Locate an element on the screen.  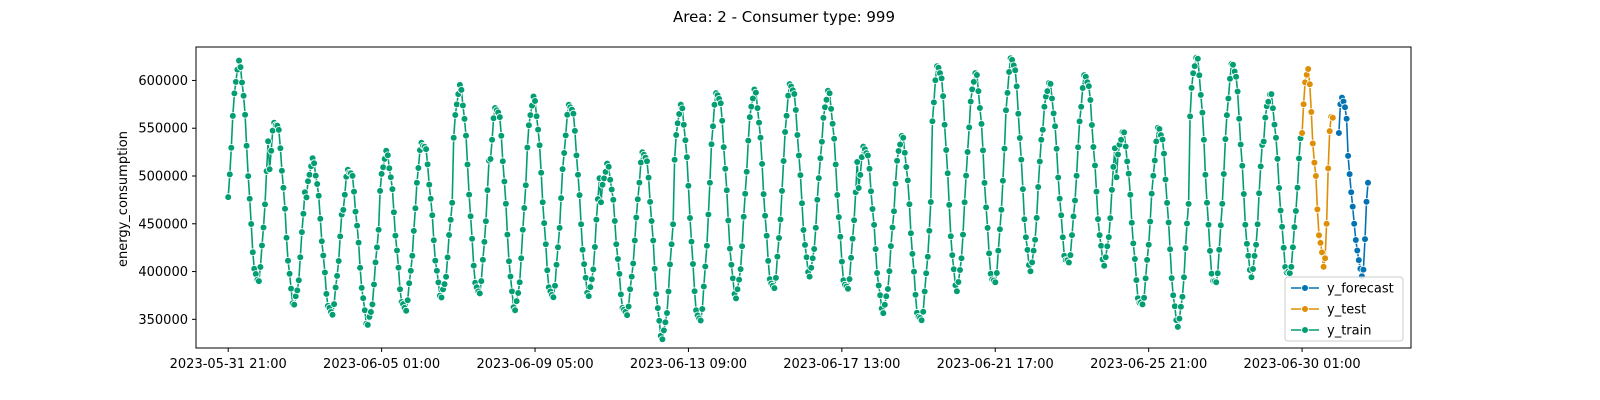
legend-item-y-test: y_test is located at coordinates (1328, 310).